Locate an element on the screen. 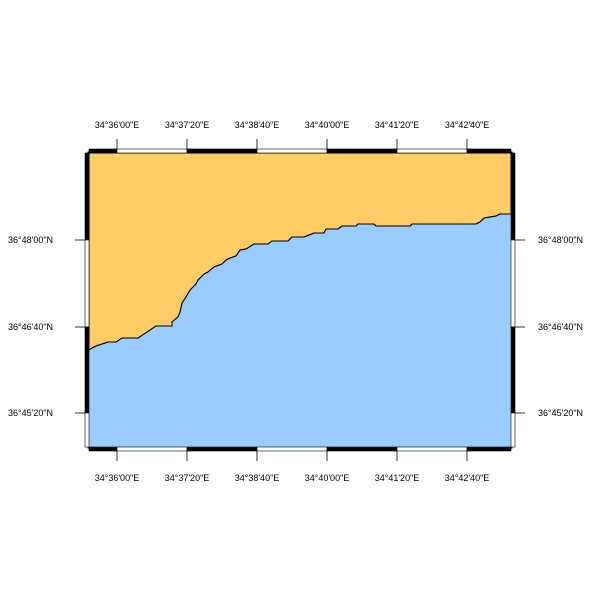 This screenshot has width=600, height=600. lon-label-top: 34°41'20"E is located at coordinates (397, 125).